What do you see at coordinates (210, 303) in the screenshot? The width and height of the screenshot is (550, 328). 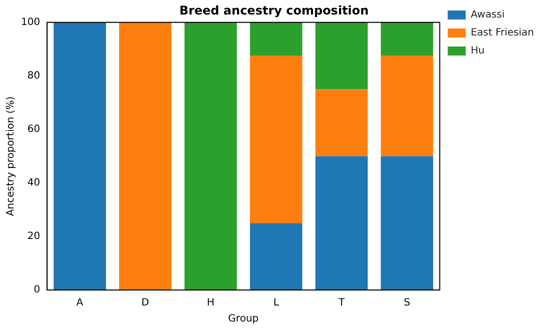 I see `x-tick-label: H` at bounding box center [210, 303].